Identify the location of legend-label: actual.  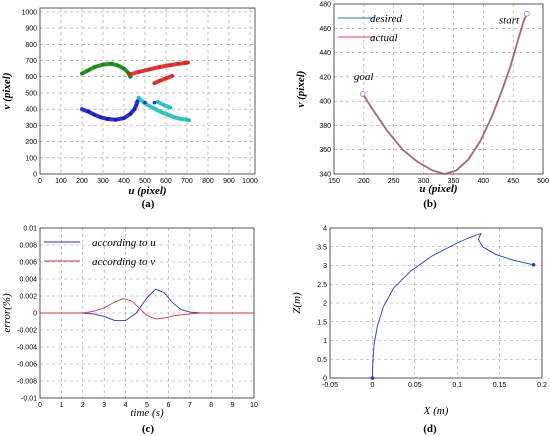
(384, 38).